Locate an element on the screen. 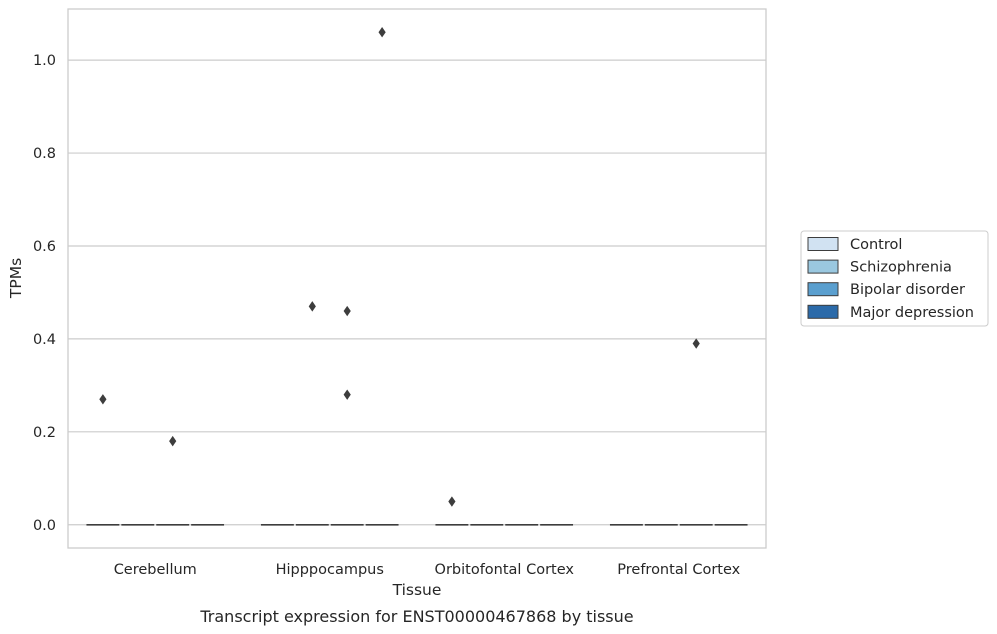 This screenshot has height=634, width=997. y-tick-label: 0.8 is located at coordinates (44, 154).